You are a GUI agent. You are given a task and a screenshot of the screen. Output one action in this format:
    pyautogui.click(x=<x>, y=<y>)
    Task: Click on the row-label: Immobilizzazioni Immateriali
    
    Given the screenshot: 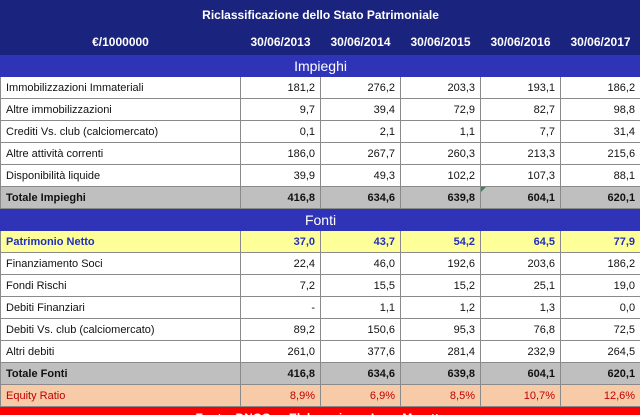 What is the action you would take?
    pyautogui.click(x=120, y=87)
    